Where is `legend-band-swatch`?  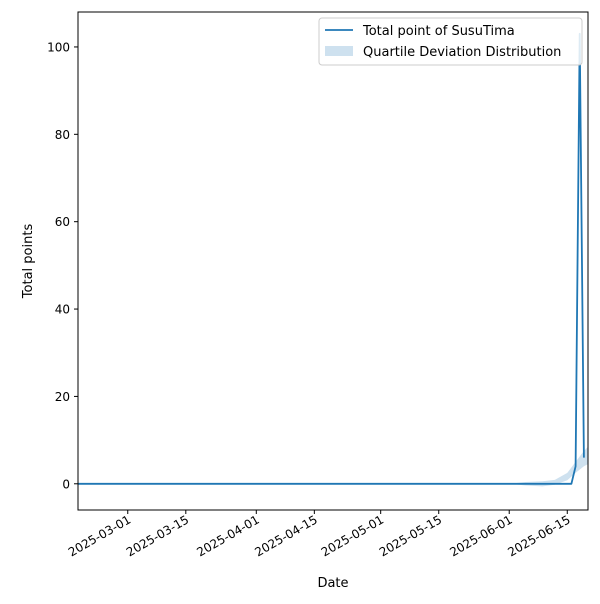 legend-band-swatch is located at coordinates (339, 51).